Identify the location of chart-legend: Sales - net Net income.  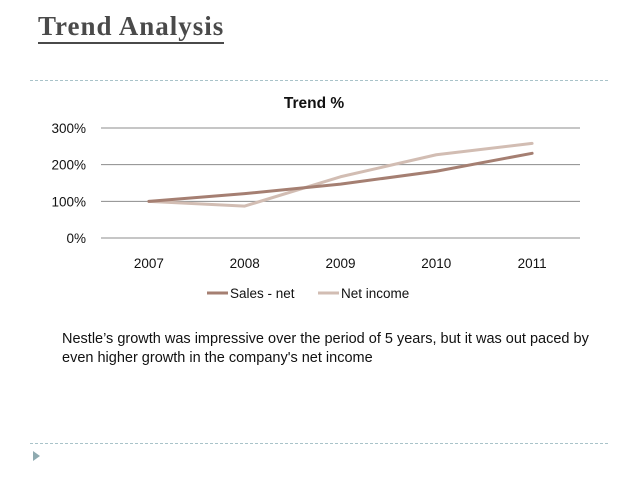
(308, 293).